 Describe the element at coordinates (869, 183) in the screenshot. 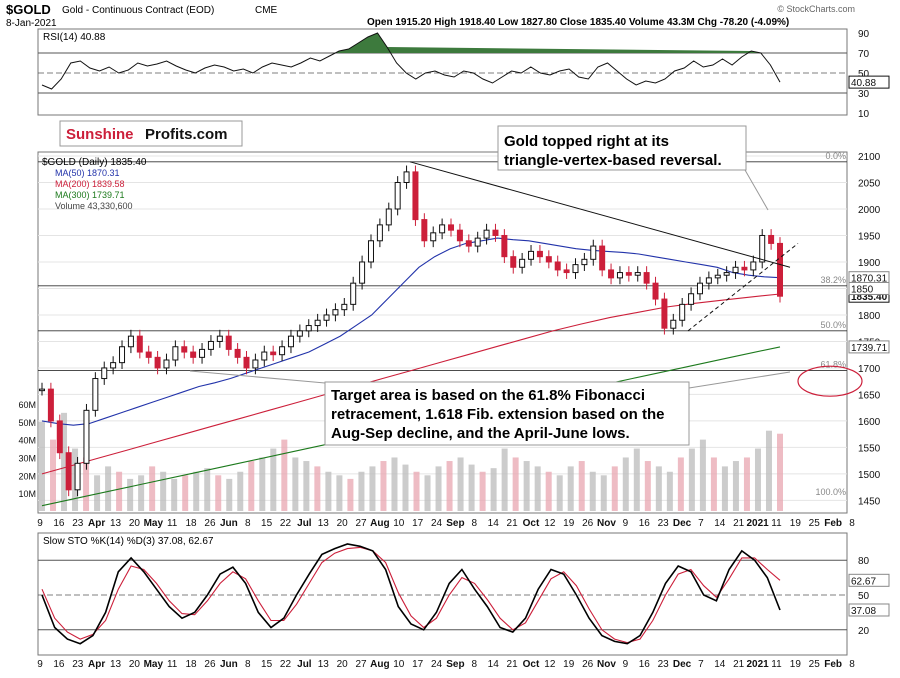

I see `price-tick-label: 2050` at that location.